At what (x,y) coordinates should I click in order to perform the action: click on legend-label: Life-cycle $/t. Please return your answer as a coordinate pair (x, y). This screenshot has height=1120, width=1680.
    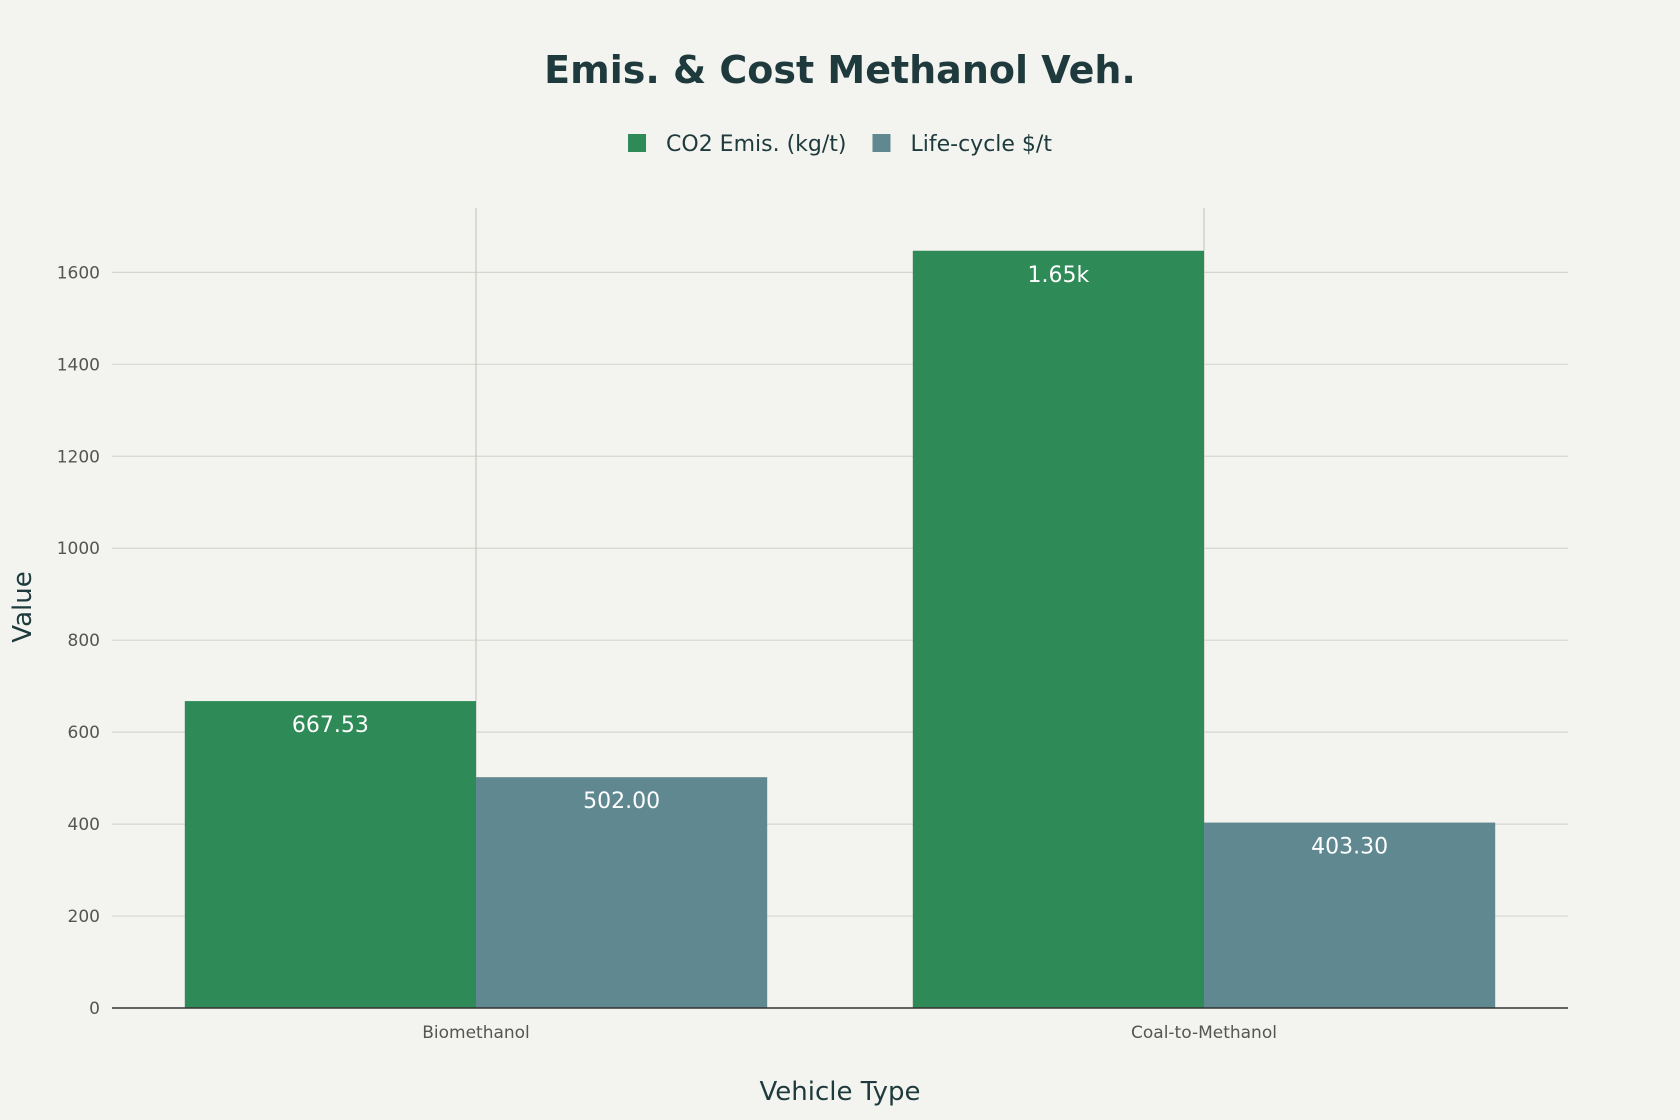
    Looking at the image, I should click on (981, 144).